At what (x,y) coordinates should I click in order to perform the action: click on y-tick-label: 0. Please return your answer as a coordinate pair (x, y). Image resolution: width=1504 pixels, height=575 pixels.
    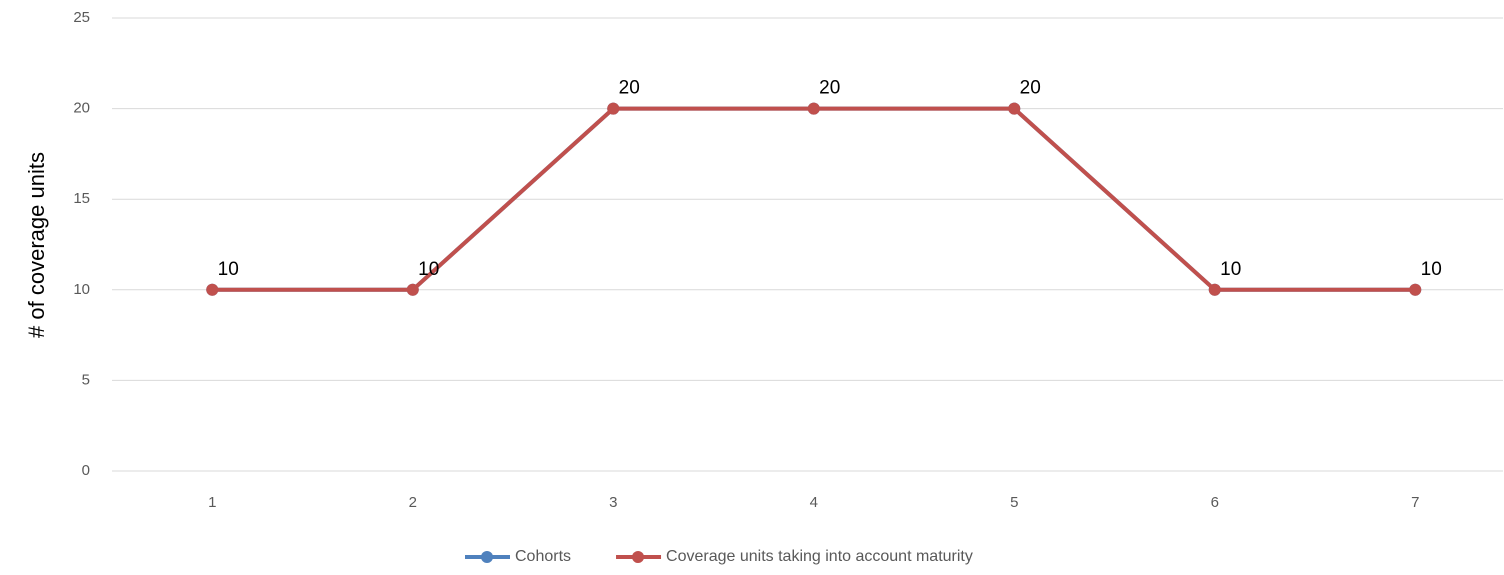
    Looking at the image, I should click on (86, 470).